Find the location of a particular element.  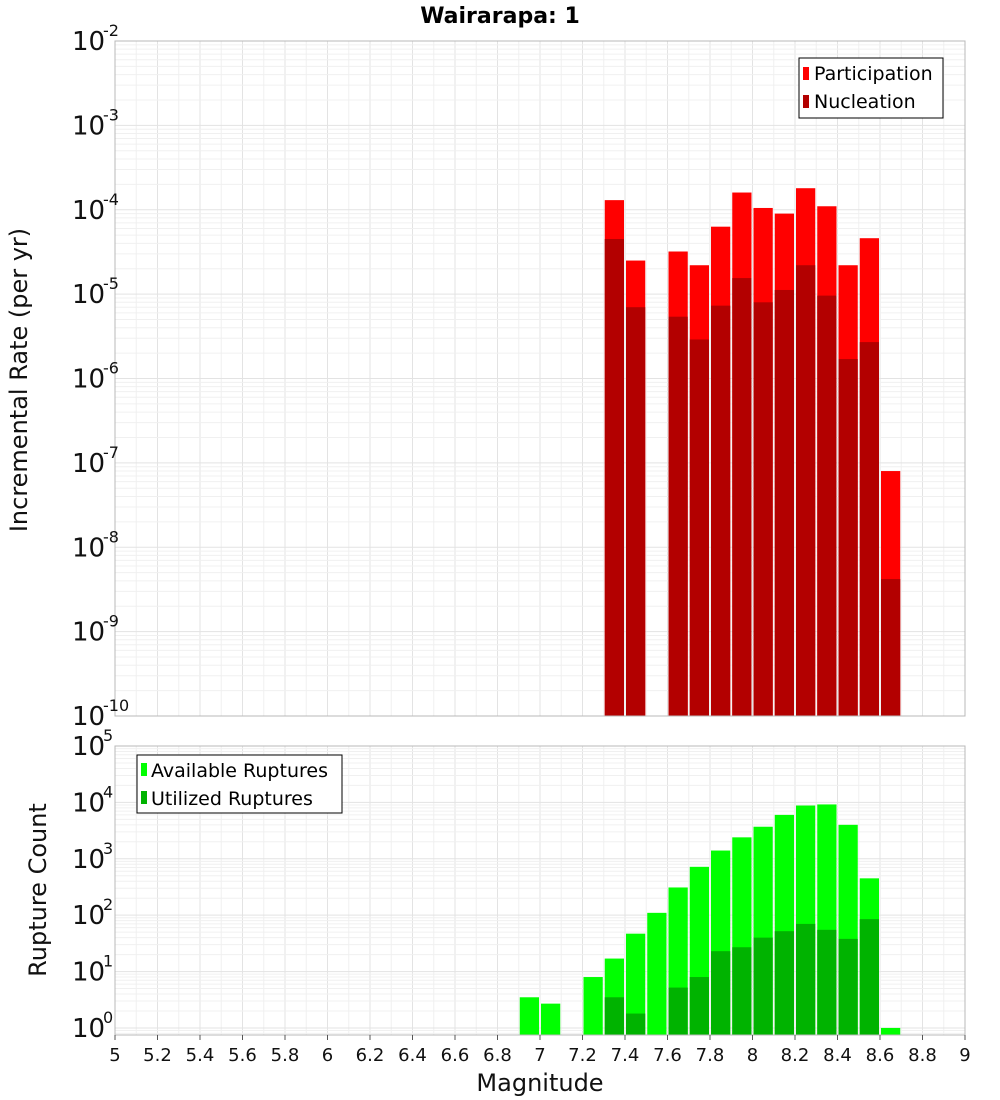

x-tick-label: 5.8 is located at coordinates (285, 1055).